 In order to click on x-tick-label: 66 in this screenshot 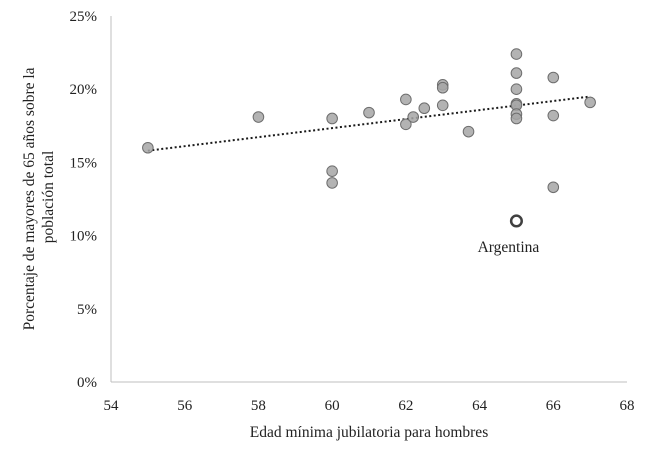, I will do `click(554, 406)`.